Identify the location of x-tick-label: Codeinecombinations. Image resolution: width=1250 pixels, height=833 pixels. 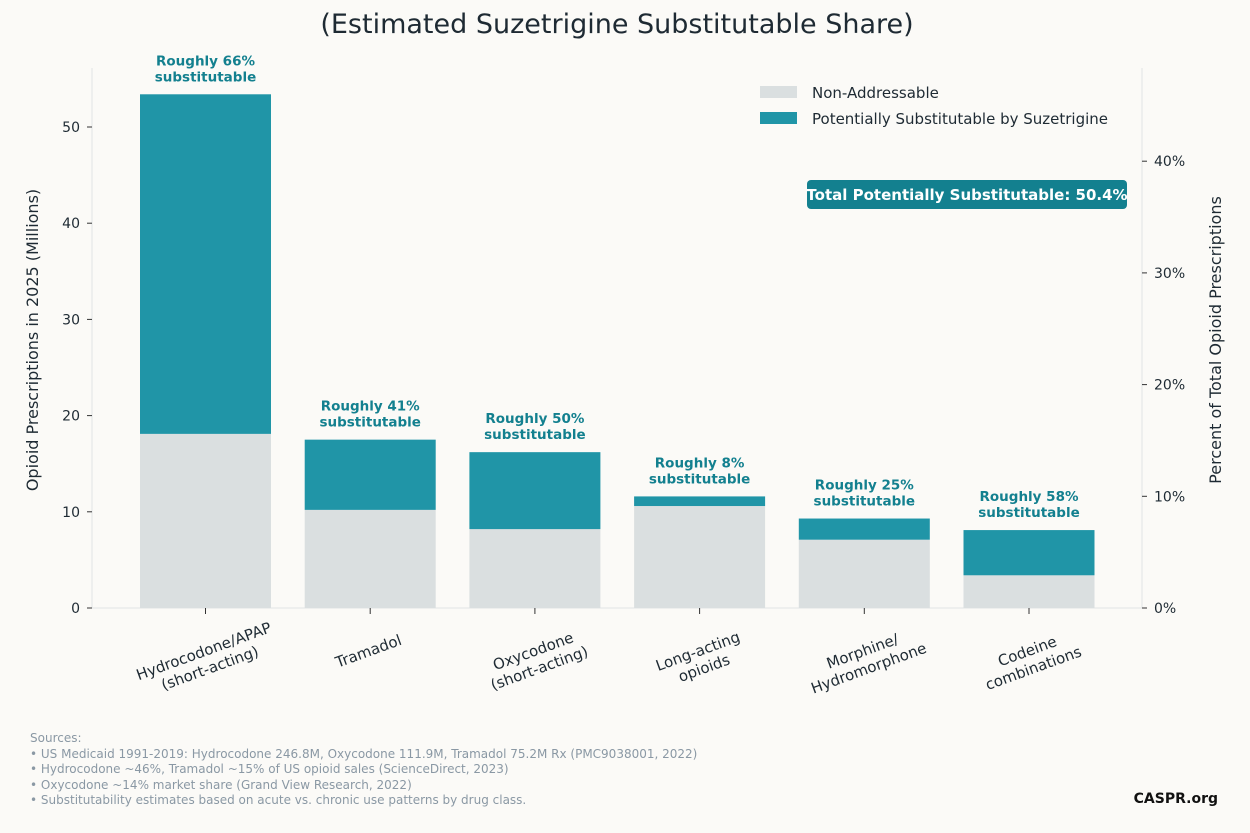
(1030, 660).